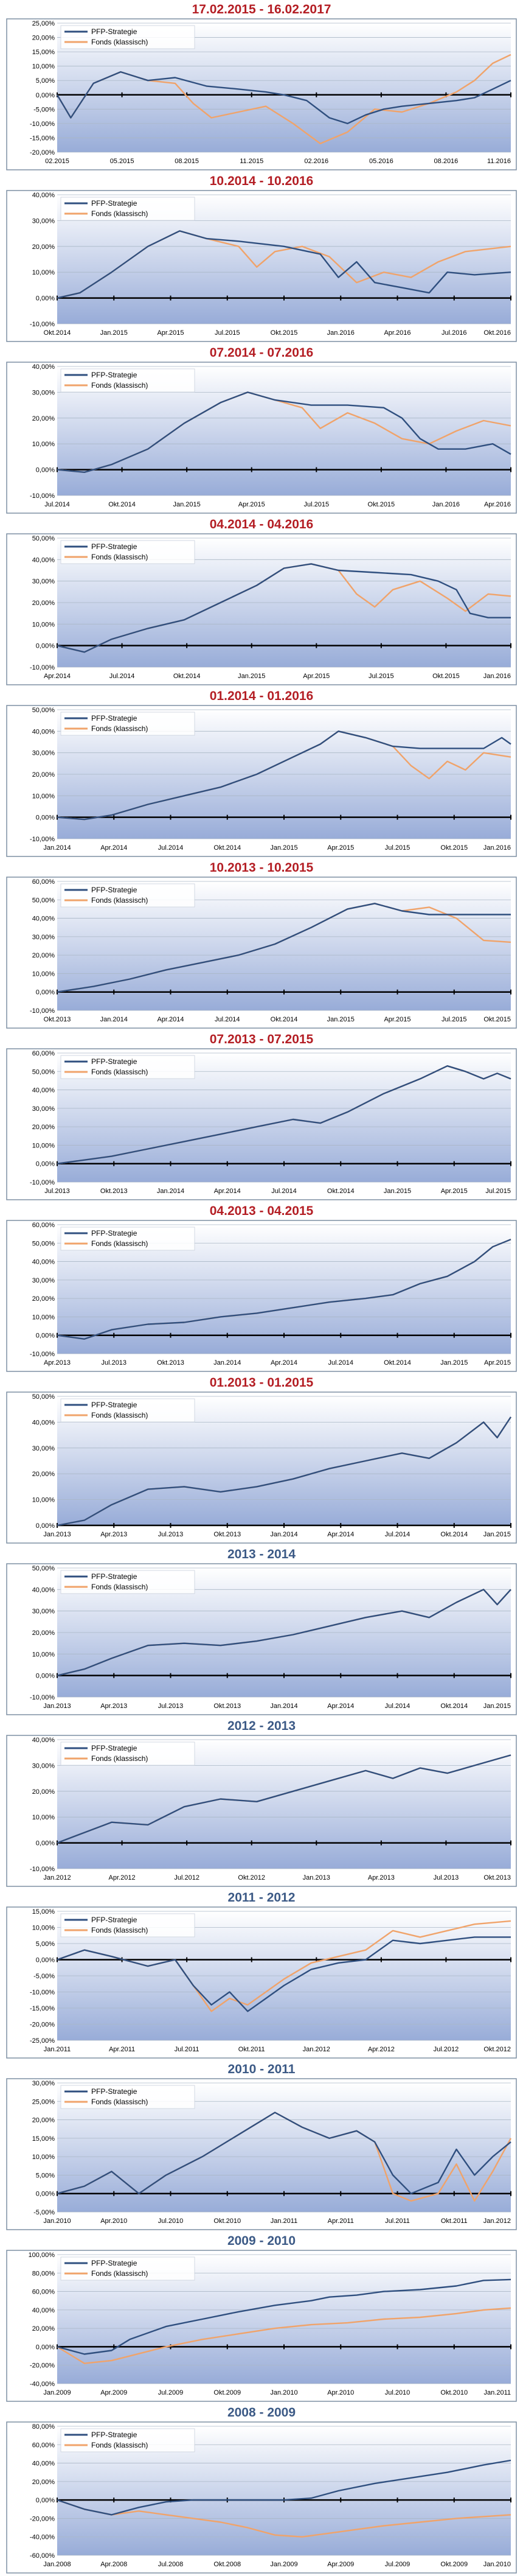  What do you see at coordinates (283, 1706) in the screenshot?
I see `x-tick-label: Jan.2014` at bounding box center [283, 1706].